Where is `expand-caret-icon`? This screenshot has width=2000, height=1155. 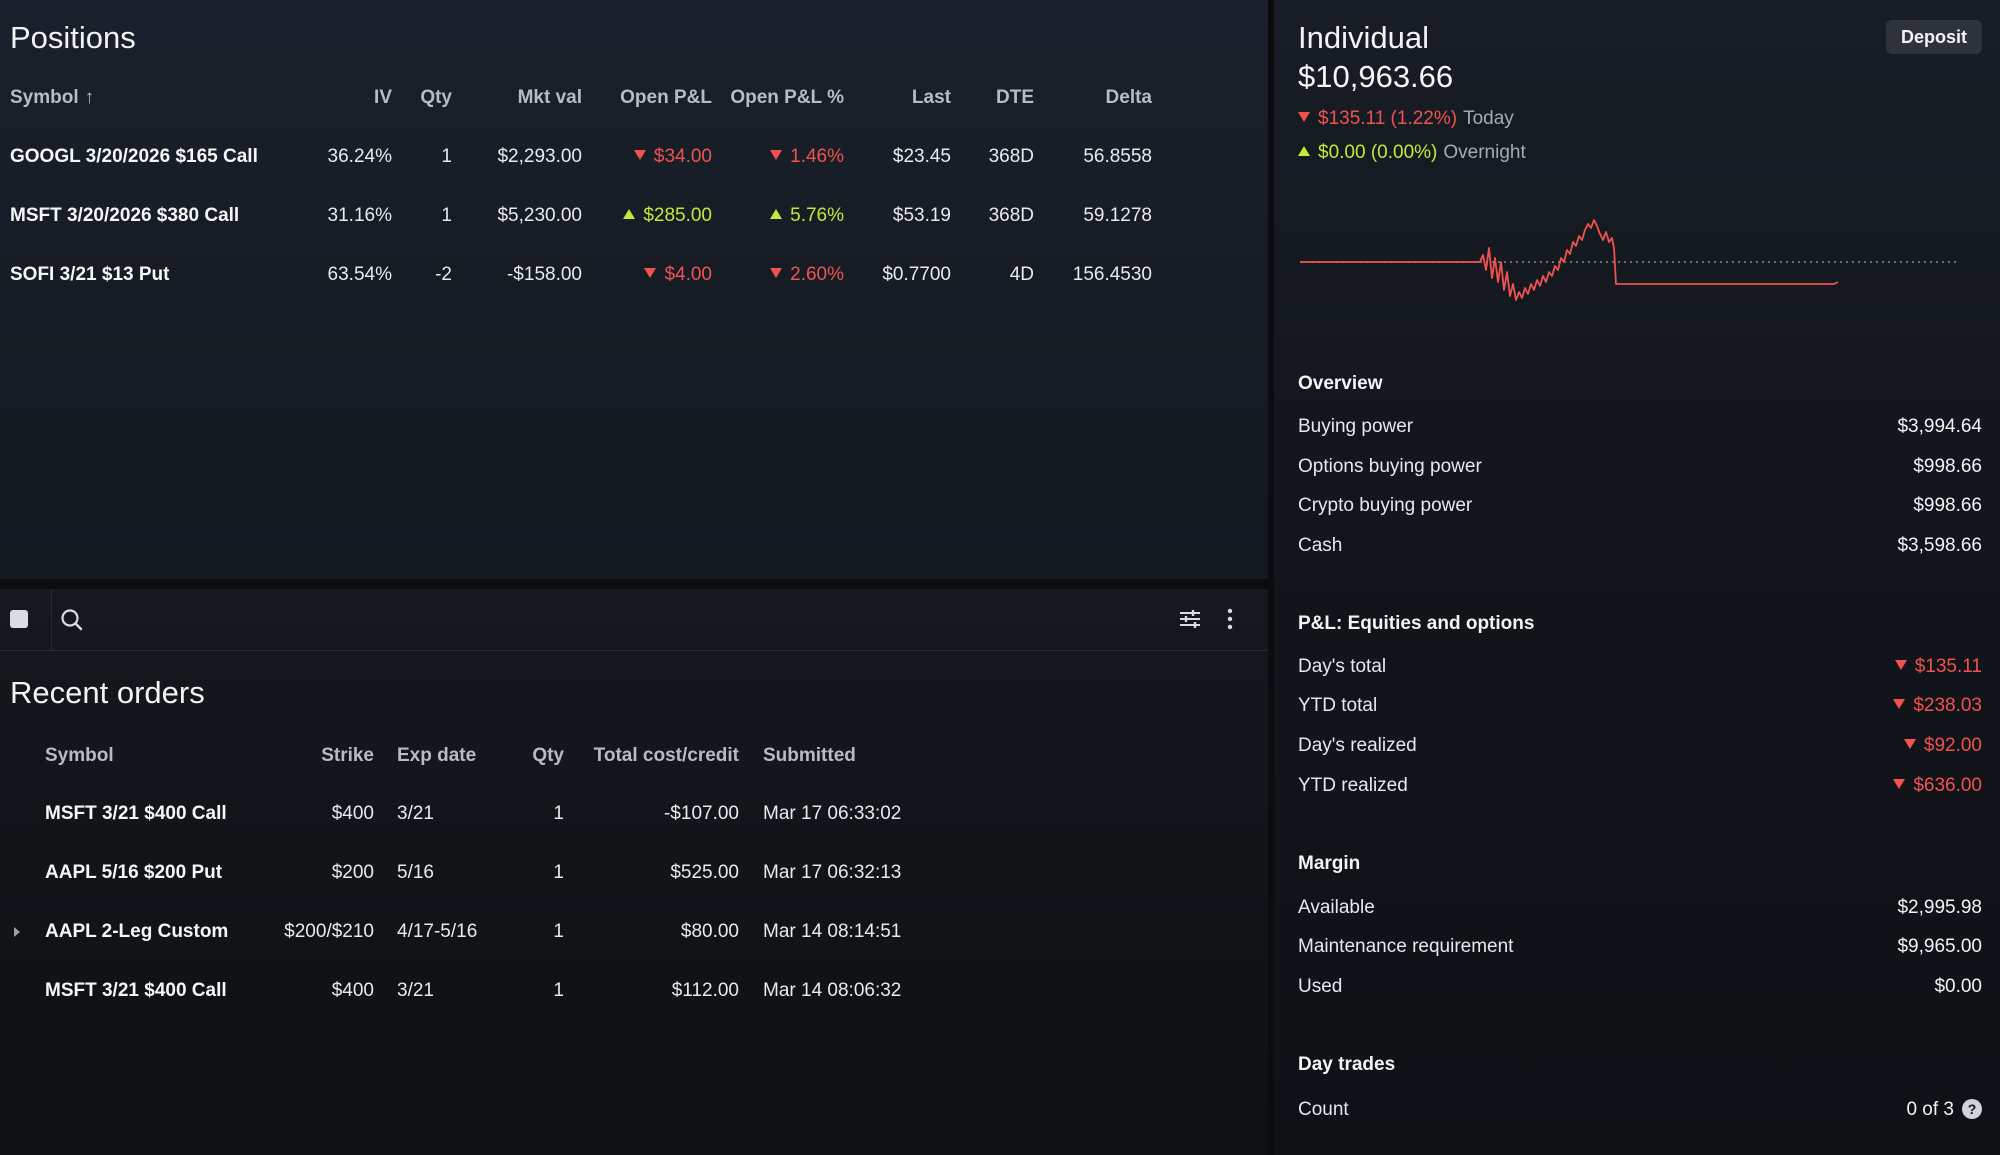 expand-caret-icon is located at coordinates (17, 932).